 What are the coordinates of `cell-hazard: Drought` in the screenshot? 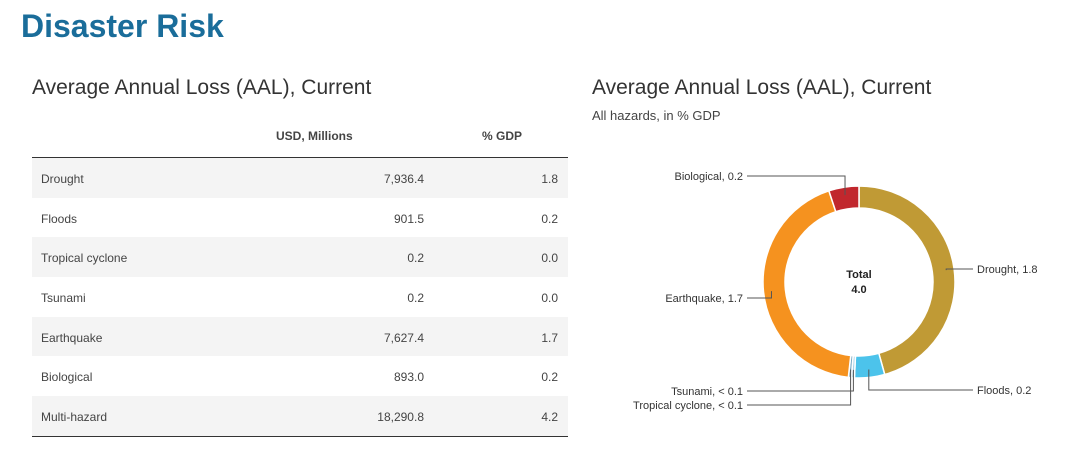 It's located at (62, 179).